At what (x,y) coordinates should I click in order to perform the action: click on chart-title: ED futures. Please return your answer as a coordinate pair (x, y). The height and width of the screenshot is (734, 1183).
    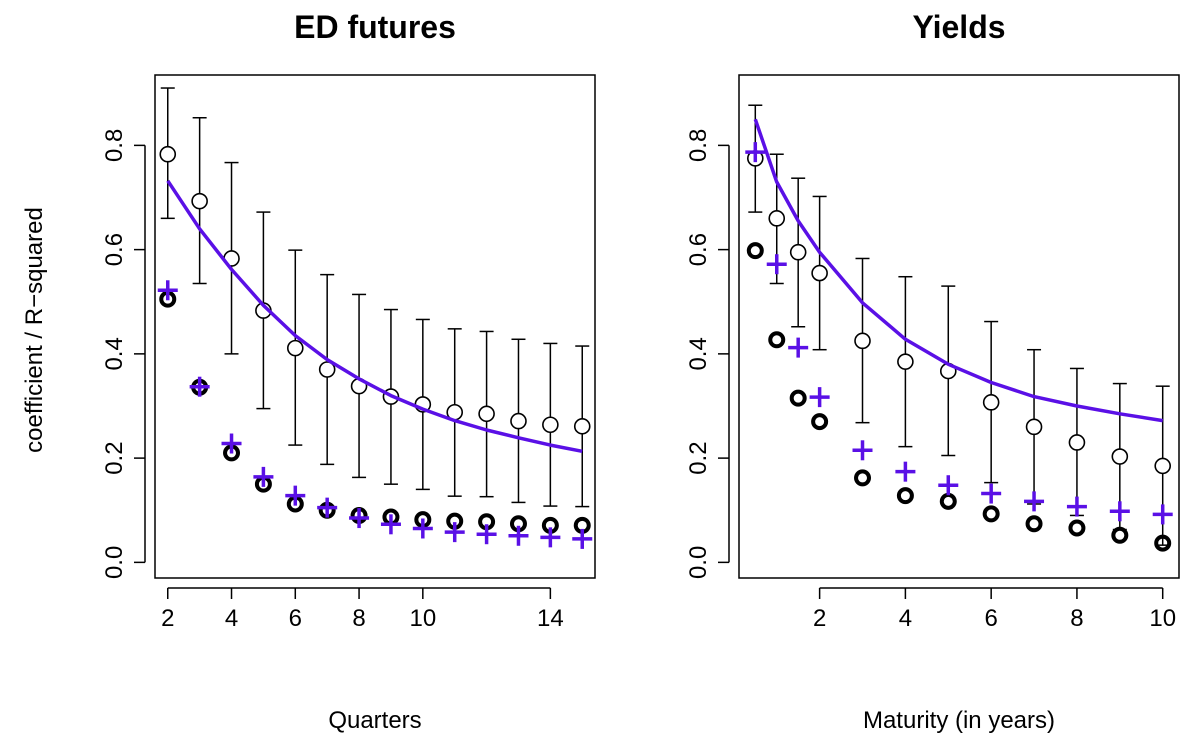
    Looking at the image, I should click on (375, 27).